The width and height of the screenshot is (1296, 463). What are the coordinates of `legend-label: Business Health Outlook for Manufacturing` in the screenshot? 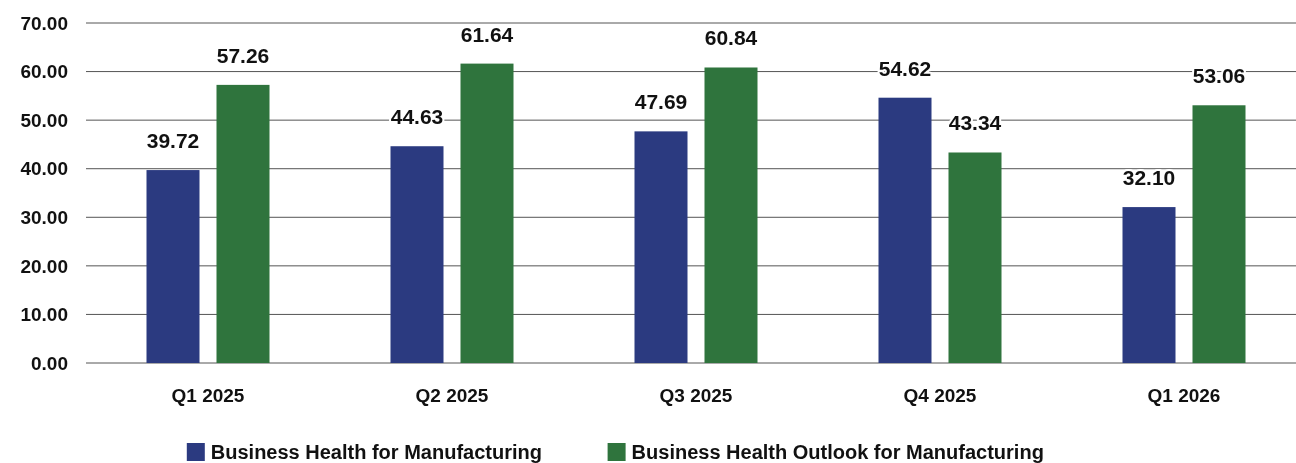 It's located at (837, 452).